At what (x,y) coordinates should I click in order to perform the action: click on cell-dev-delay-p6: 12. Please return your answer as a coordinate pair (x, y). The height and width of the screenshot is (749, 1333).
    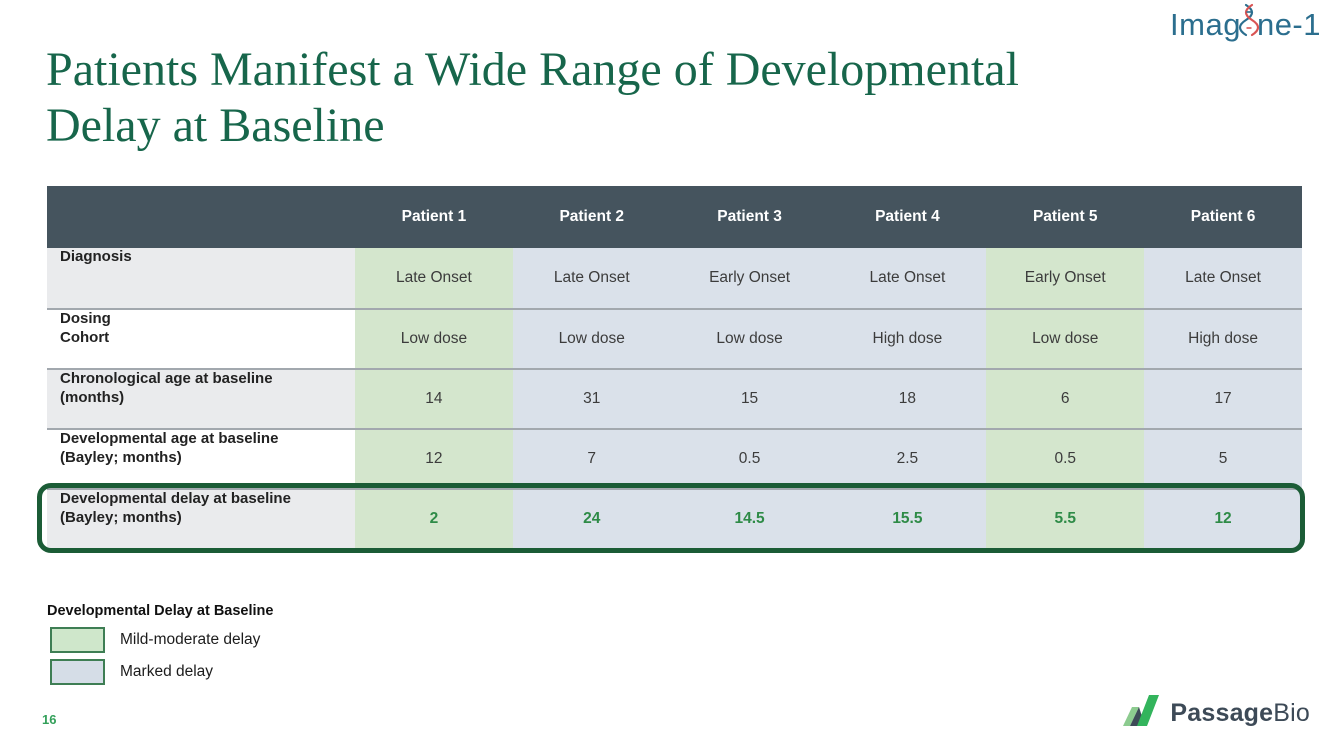
    Looking at the image, I should click on (1223, 518).